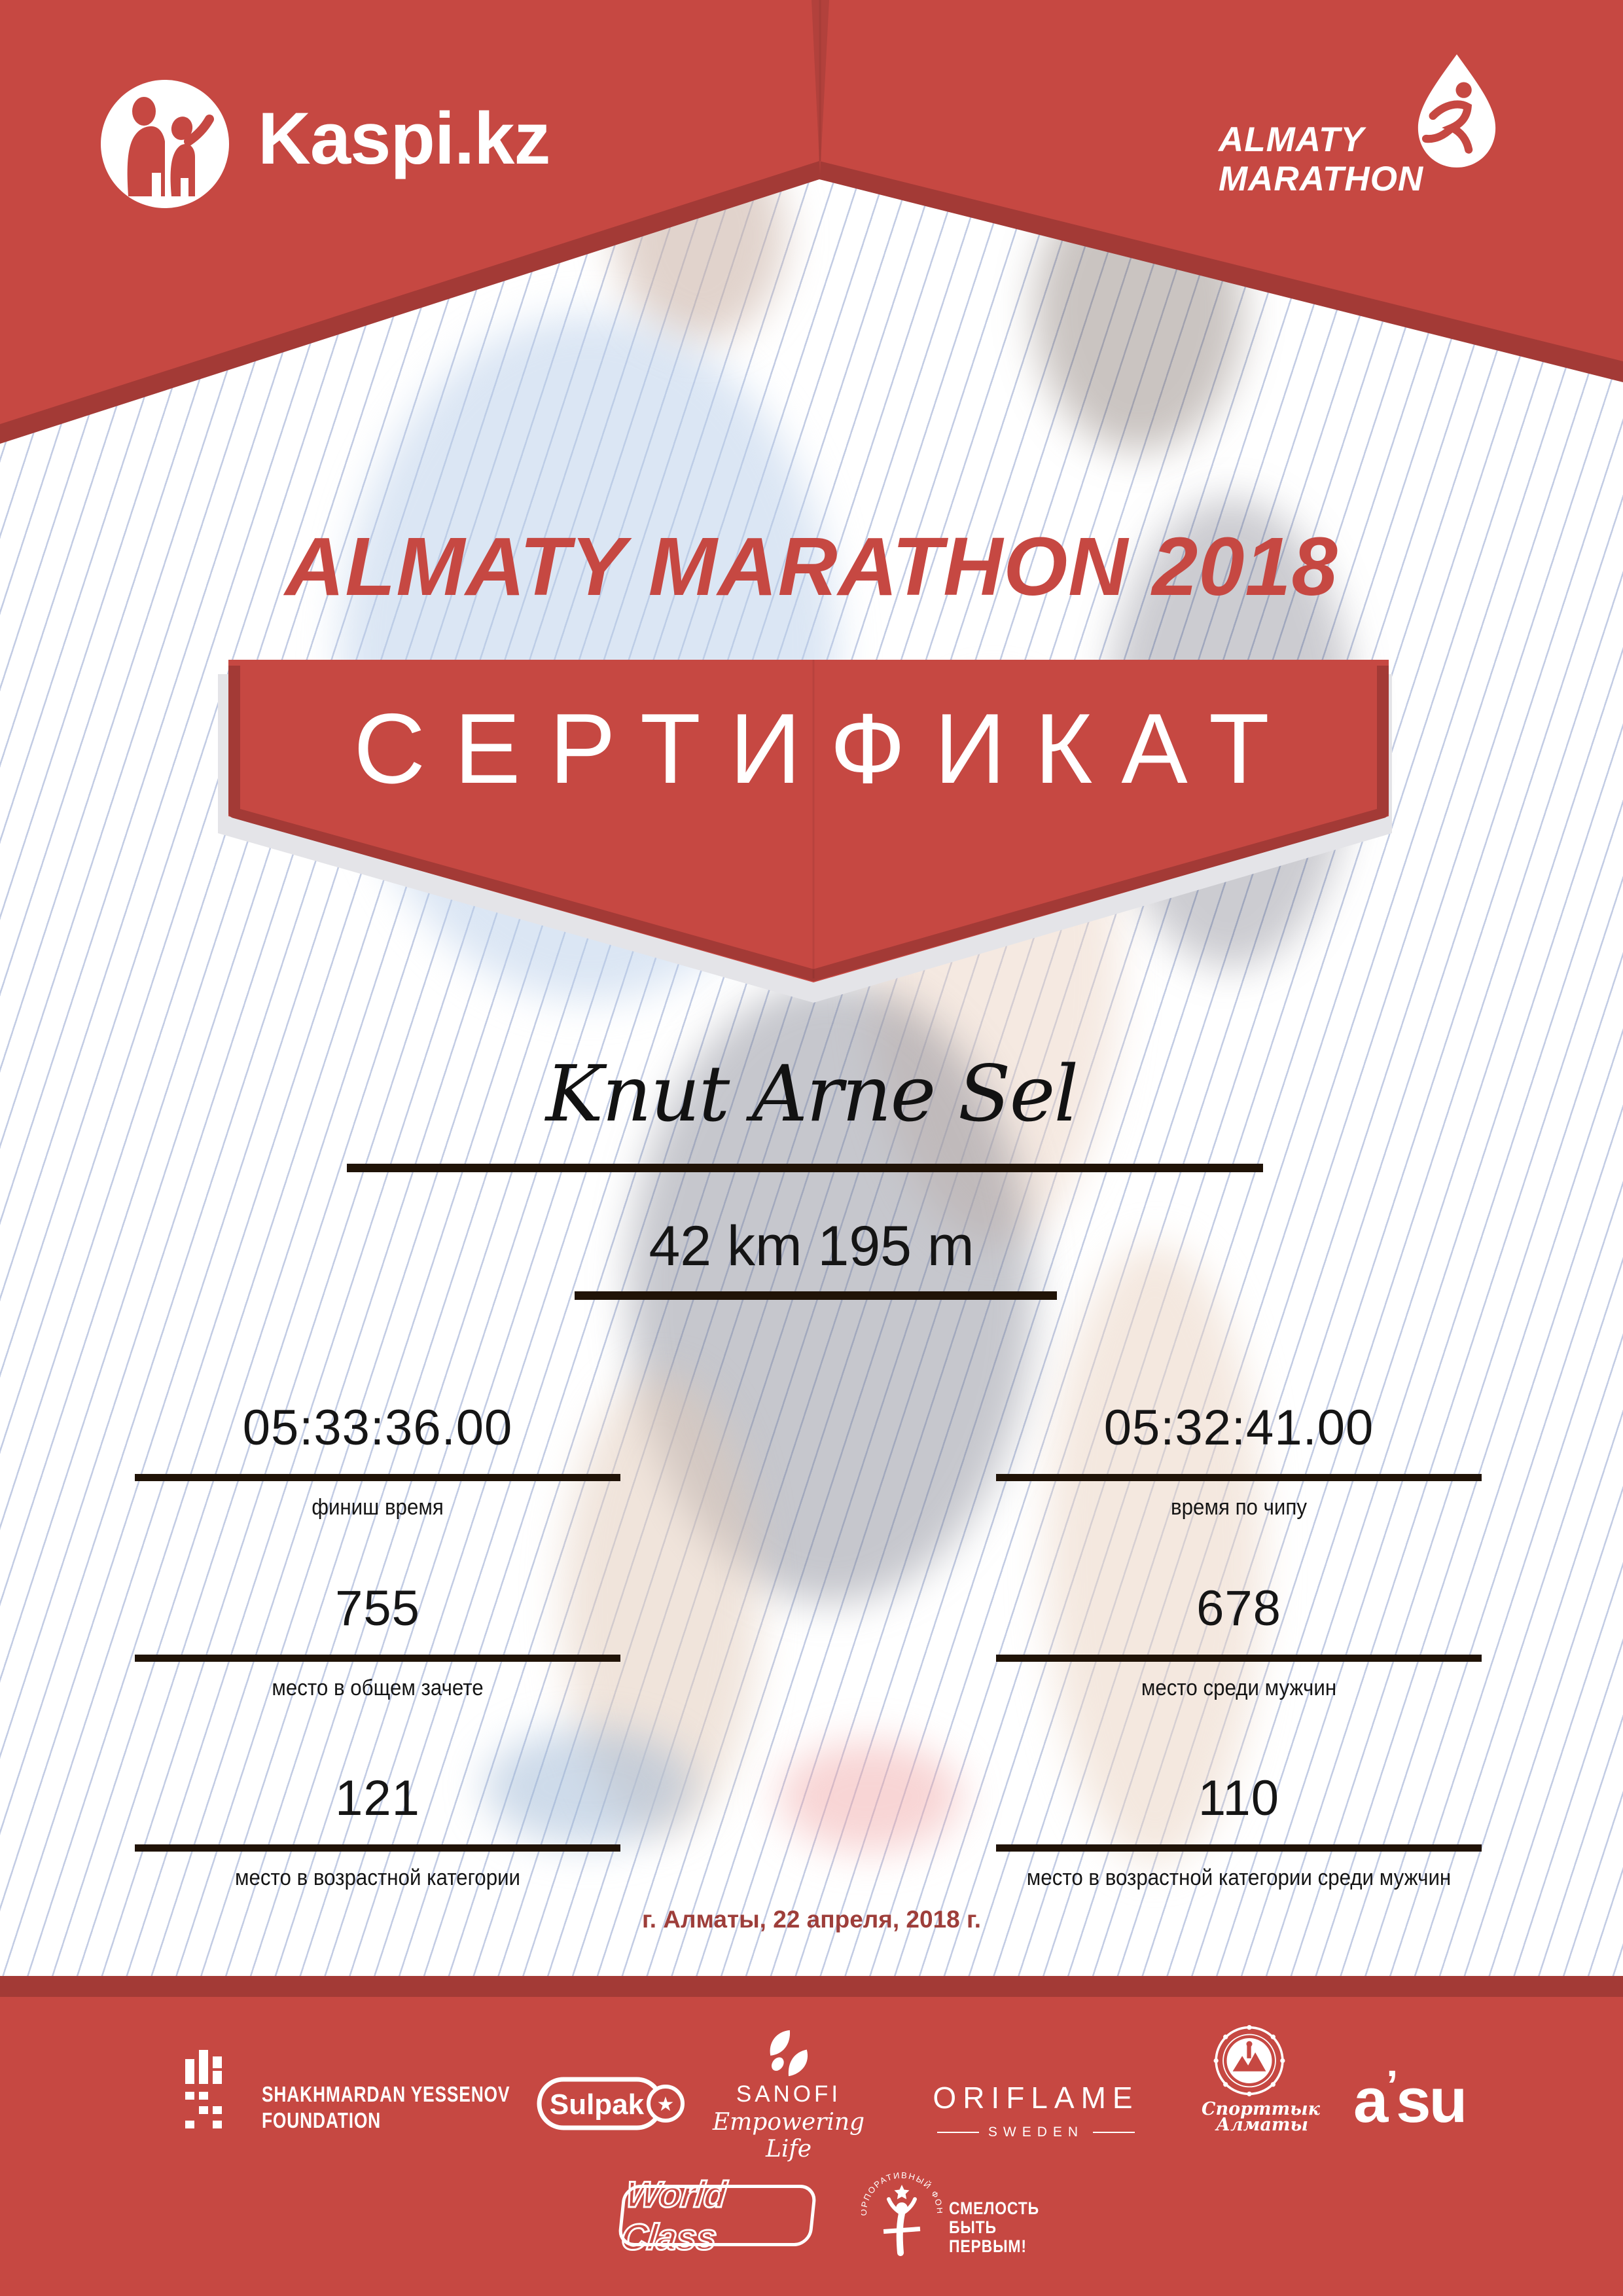 This screenshot has height=2296, width=1623. I want to click on sulpak-logo: Sulpak ★, so click(611, 2103).